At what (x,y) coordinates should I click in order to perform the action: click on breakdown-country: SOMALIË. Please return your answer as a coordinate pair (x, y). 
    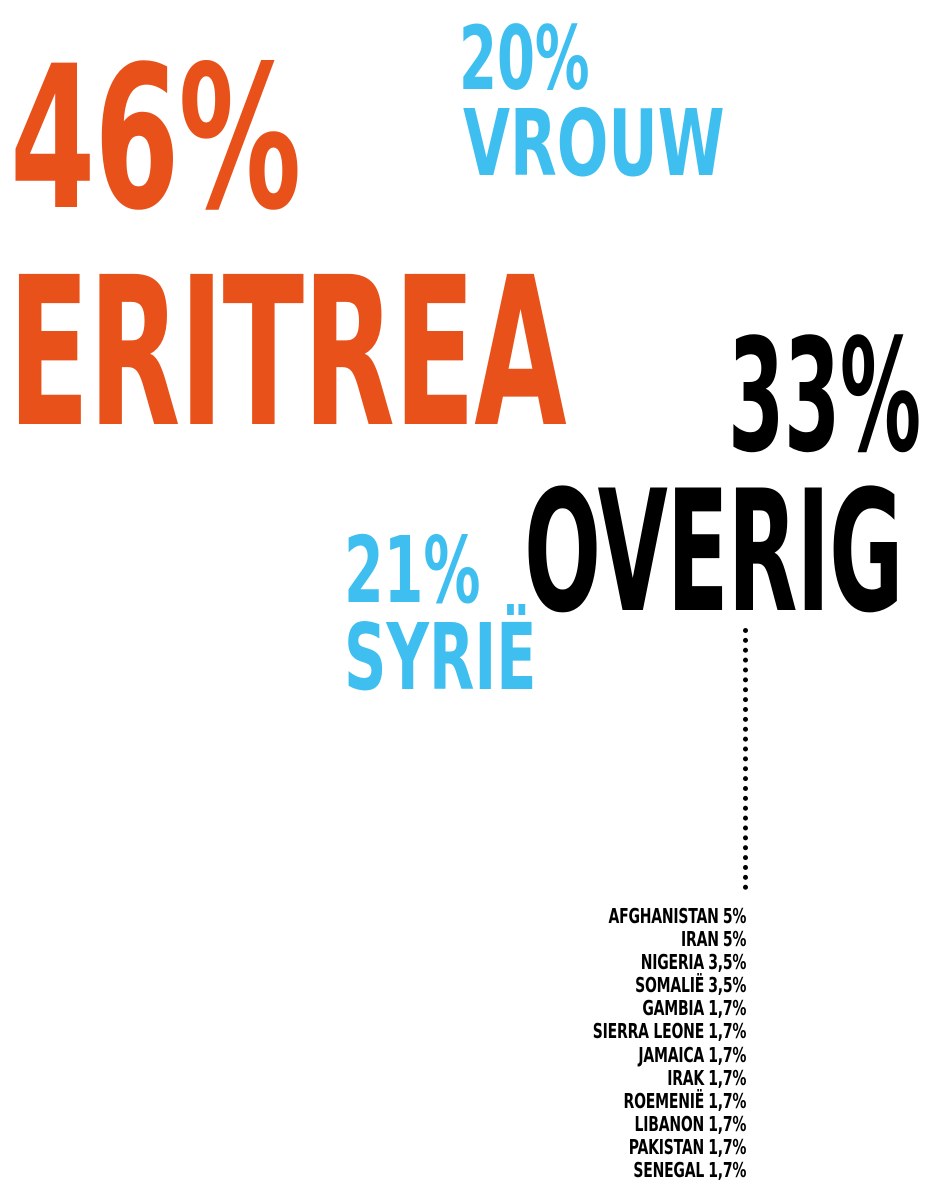
    Looking at the image, I should click on (669, 985).